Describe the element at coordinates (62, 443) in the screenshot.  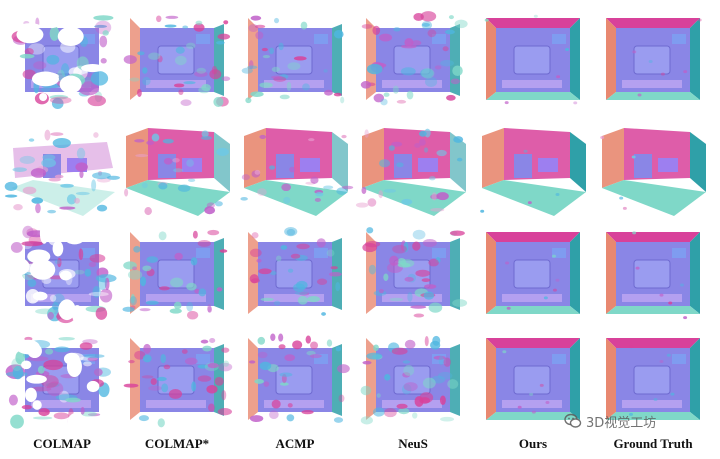
I see `column-label: COLMAP` at that location.